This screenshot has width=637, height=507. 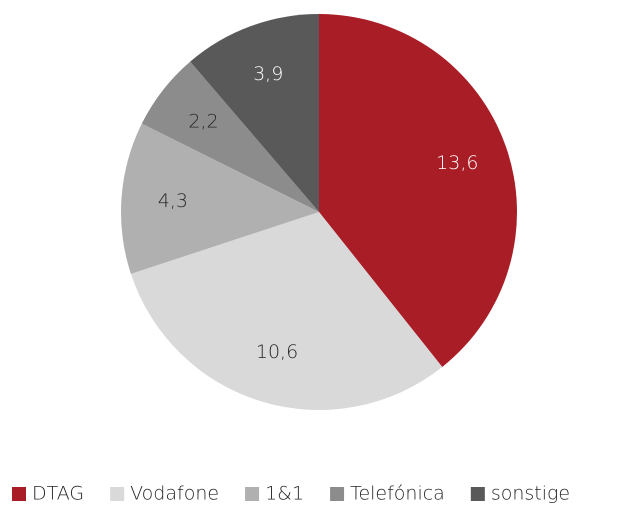 What do you see at coordinates (58, 494) in the screenshot?
I see `legend-label: DTAG` at bounding box center [58, 494].